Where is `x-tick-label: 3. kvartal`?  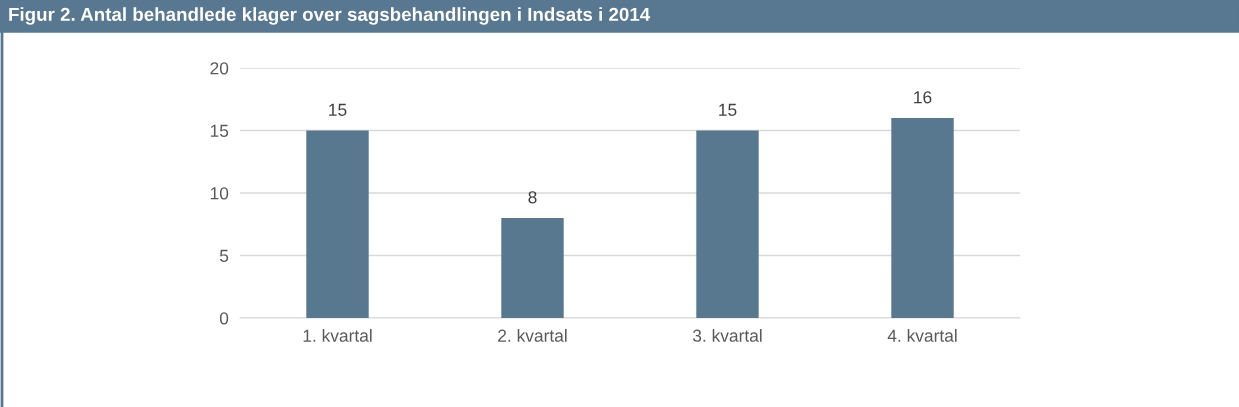
x-tick-label: 3. kvartal is located at coordinates (727, 335).